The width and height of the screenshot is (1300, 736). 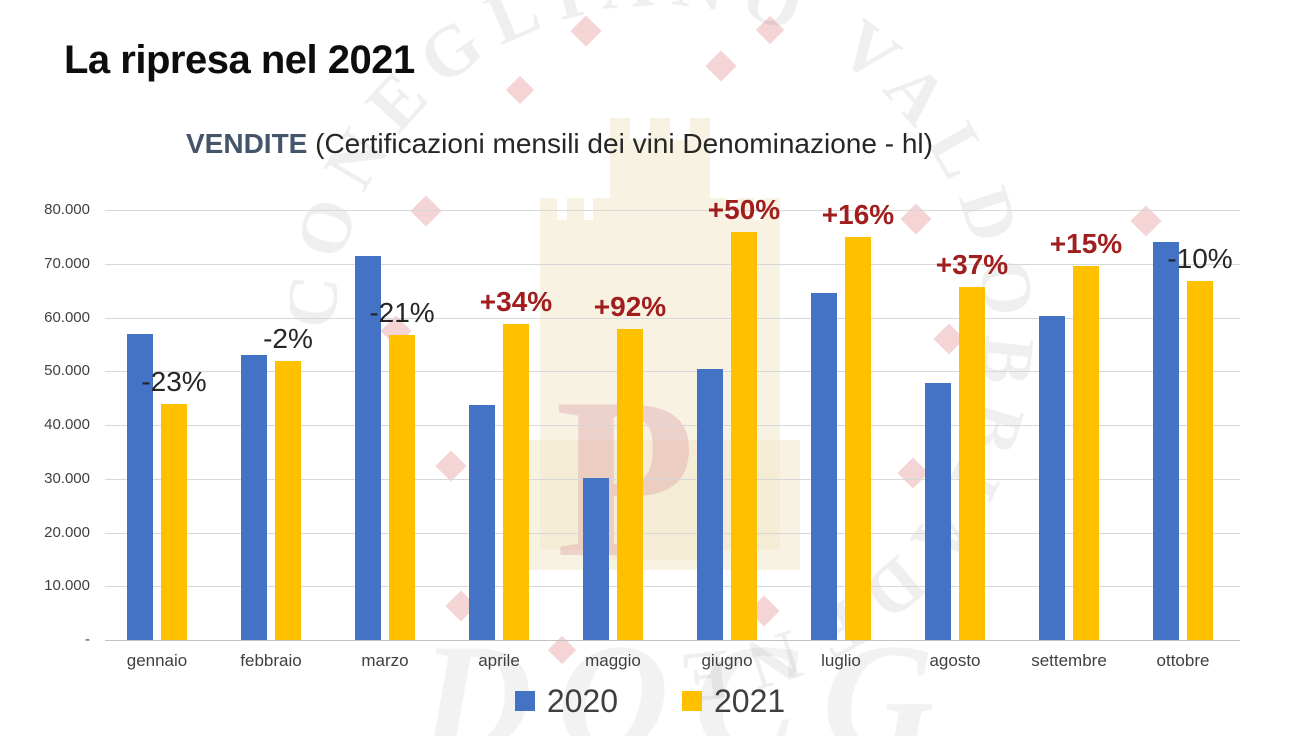 I want to click on chart-title-emphasis: VENDITE, so click(x=247, y=143).